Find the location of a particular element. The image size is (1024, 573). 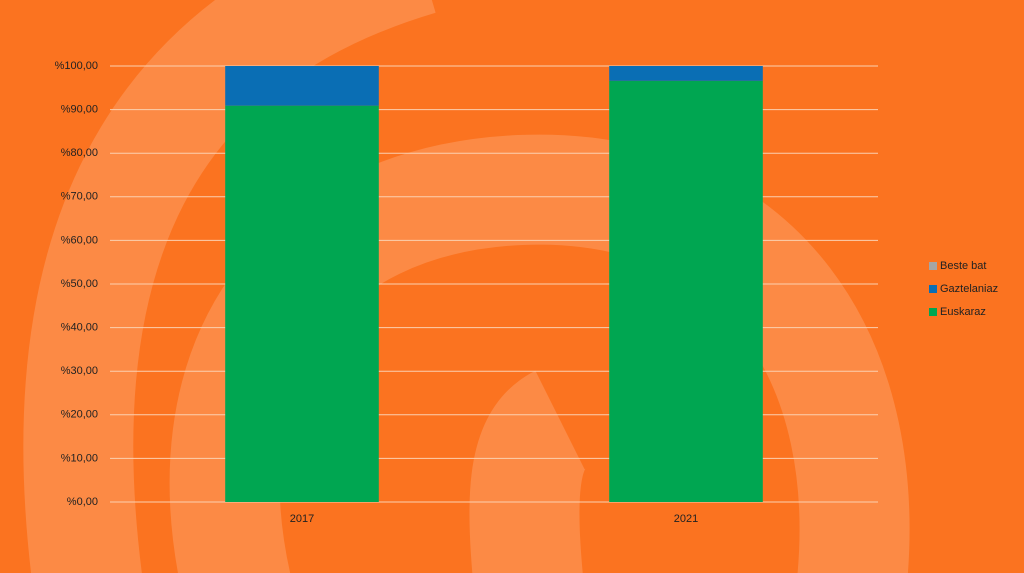

y-tick-label: %50,00 is located at coordinates (79, 284).